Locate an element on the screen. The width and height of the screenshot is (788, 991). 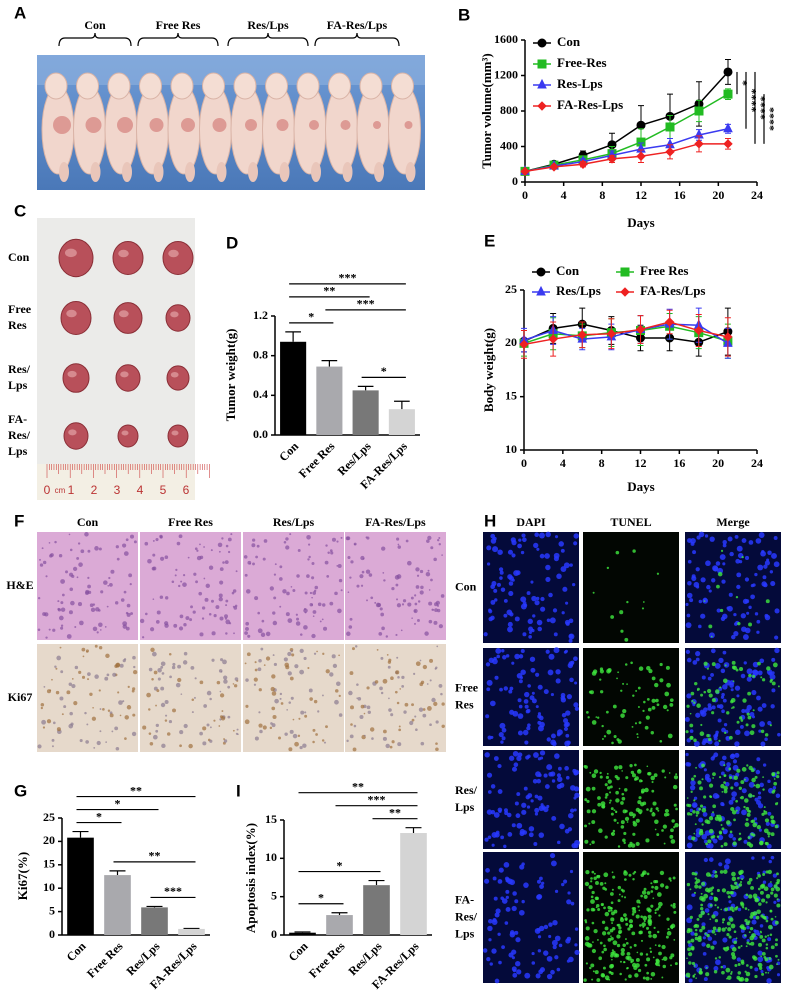
row-label: Con is located at coordinates (466, 586).